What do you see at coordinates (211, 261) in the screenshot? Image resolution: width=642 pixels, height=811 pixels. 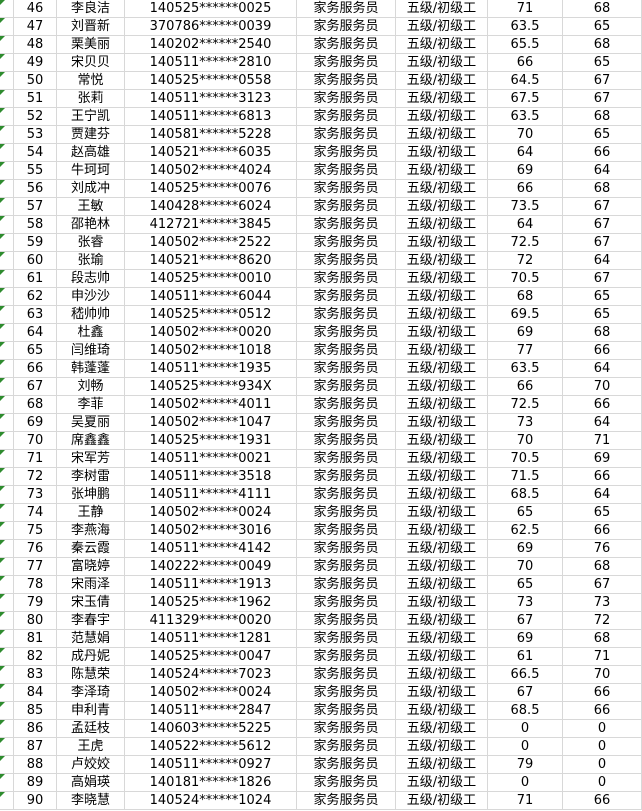 I see `id-number-cell: 140521******8620` at bounding box center [211, 261].